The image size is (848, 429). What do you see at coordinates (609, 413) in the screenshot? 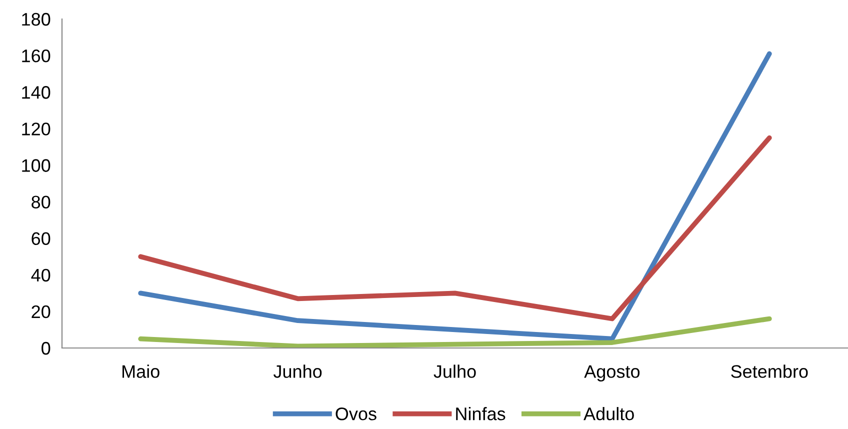
I see `legend-label: Adulto` at bounding box center [609, 413].